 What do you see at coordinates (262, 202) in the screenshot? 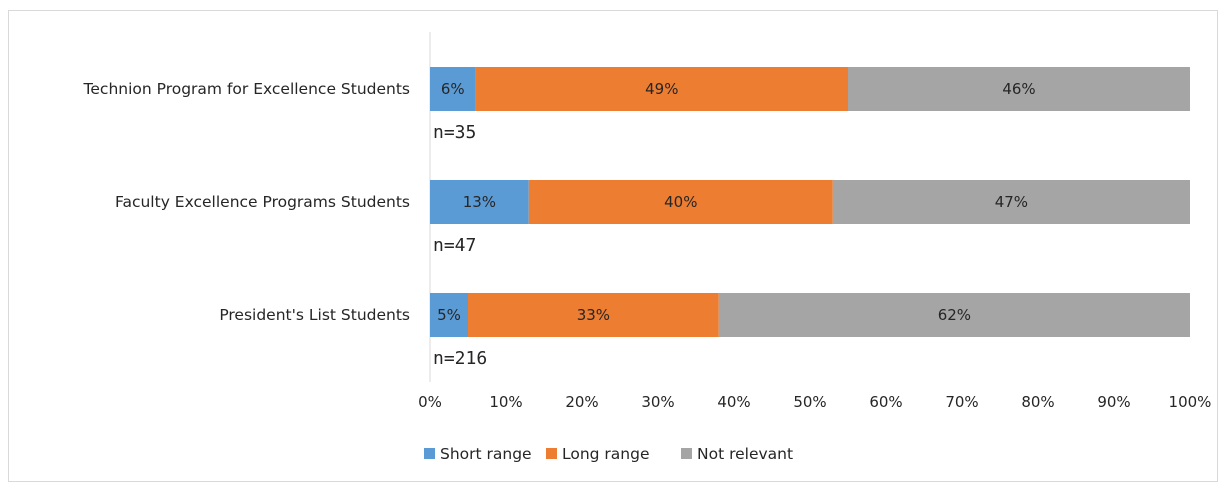
I see `category-label: Faculty Excellence Programs Students` at bounding box center [262, 202].